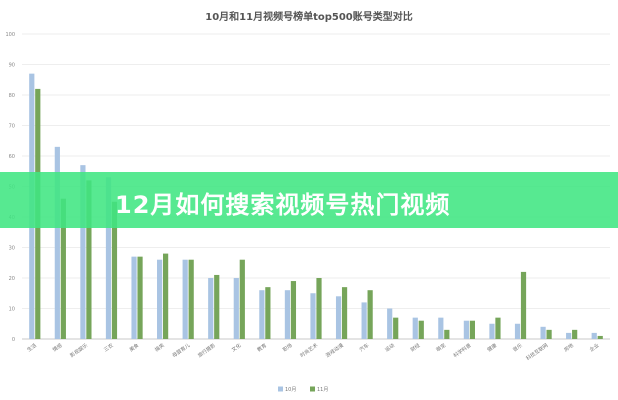 The height and width of the screenshot is (400, 618). What do you see at coordinates (206, 350) in the screenshot?
I see `x-tick-label: 旅行摄影` at bounding box center [206, 350].